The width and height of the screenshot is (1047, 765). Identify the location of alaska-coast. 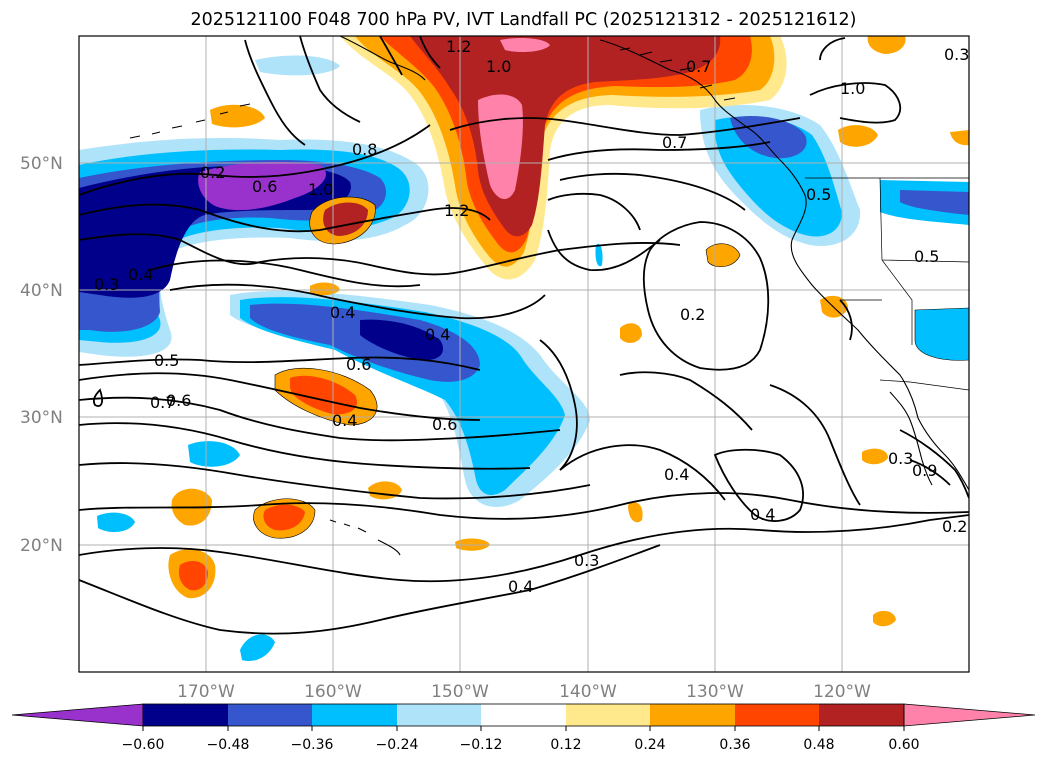
(382, 58).